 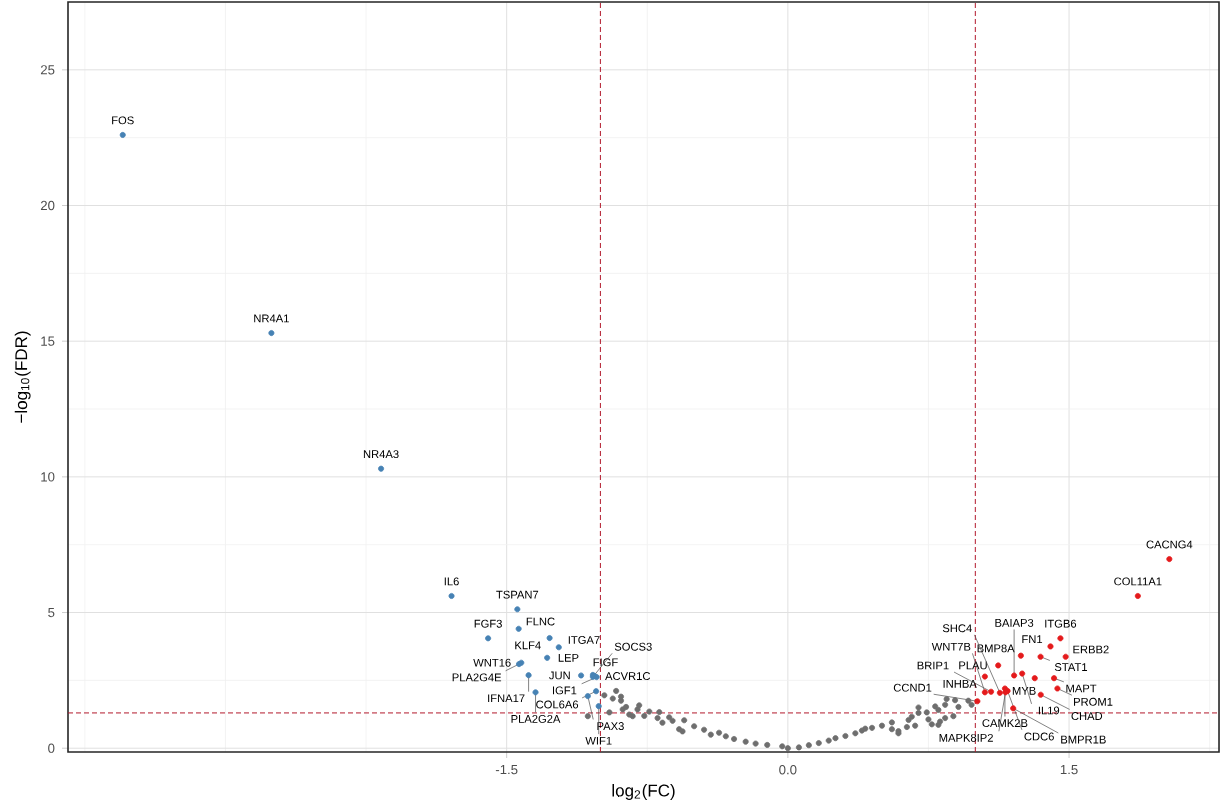 I want to click on annotation: MYB, so click(x=1024, y=691).